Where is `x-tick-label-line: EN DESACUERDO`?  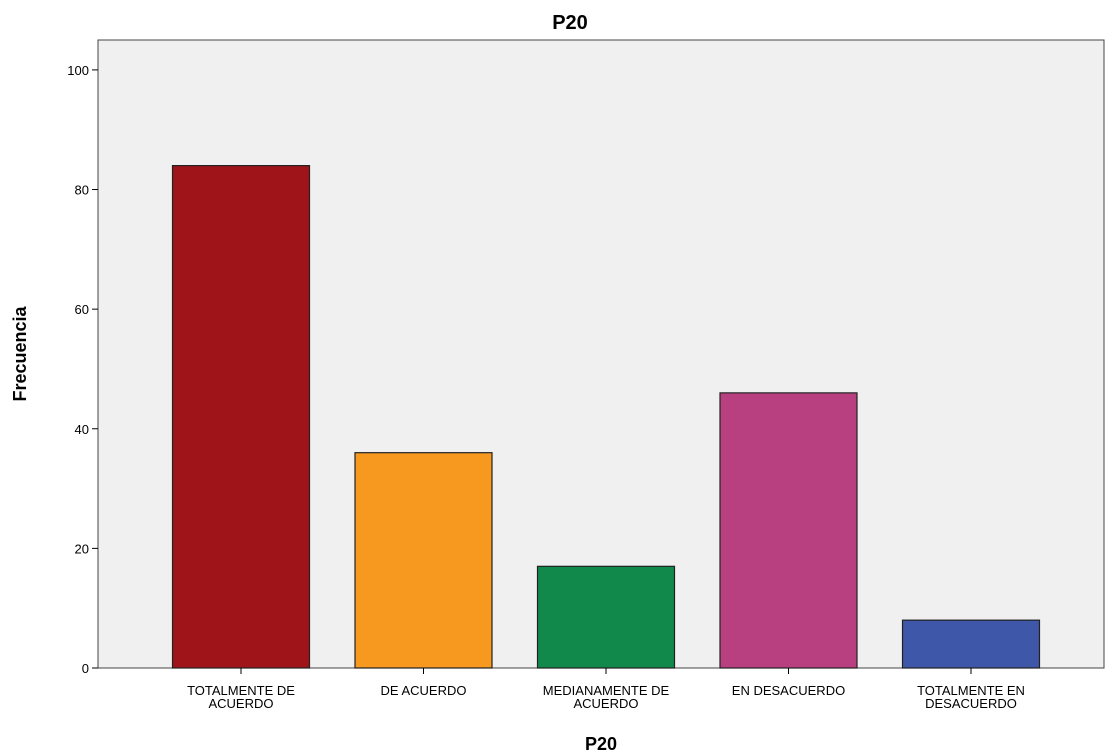 x-tick-label-line: EN DESACUERDO is located at coordinates (788, 690).